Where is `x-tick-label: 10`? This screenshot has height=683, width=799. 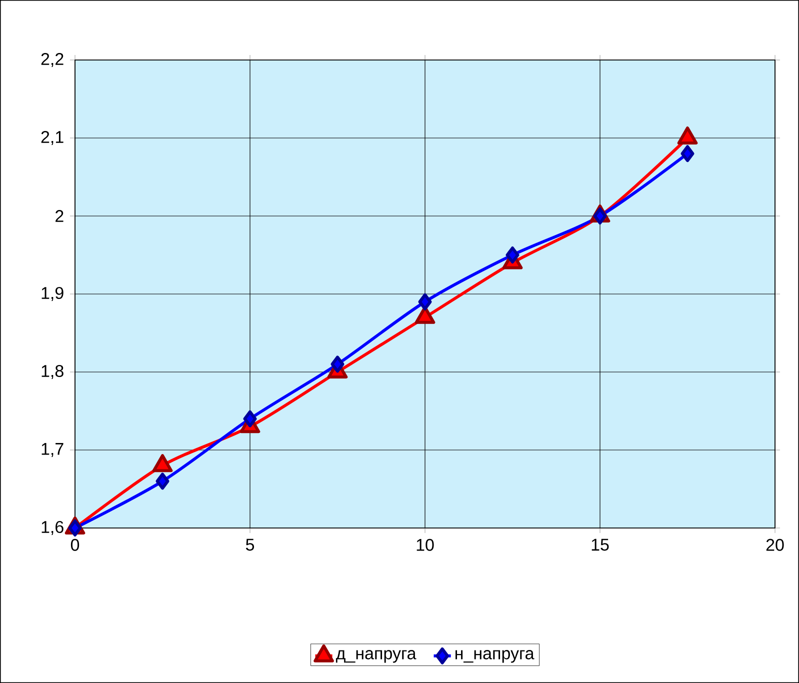 x-tick-label: 10 is located at coordinates (425, 544).